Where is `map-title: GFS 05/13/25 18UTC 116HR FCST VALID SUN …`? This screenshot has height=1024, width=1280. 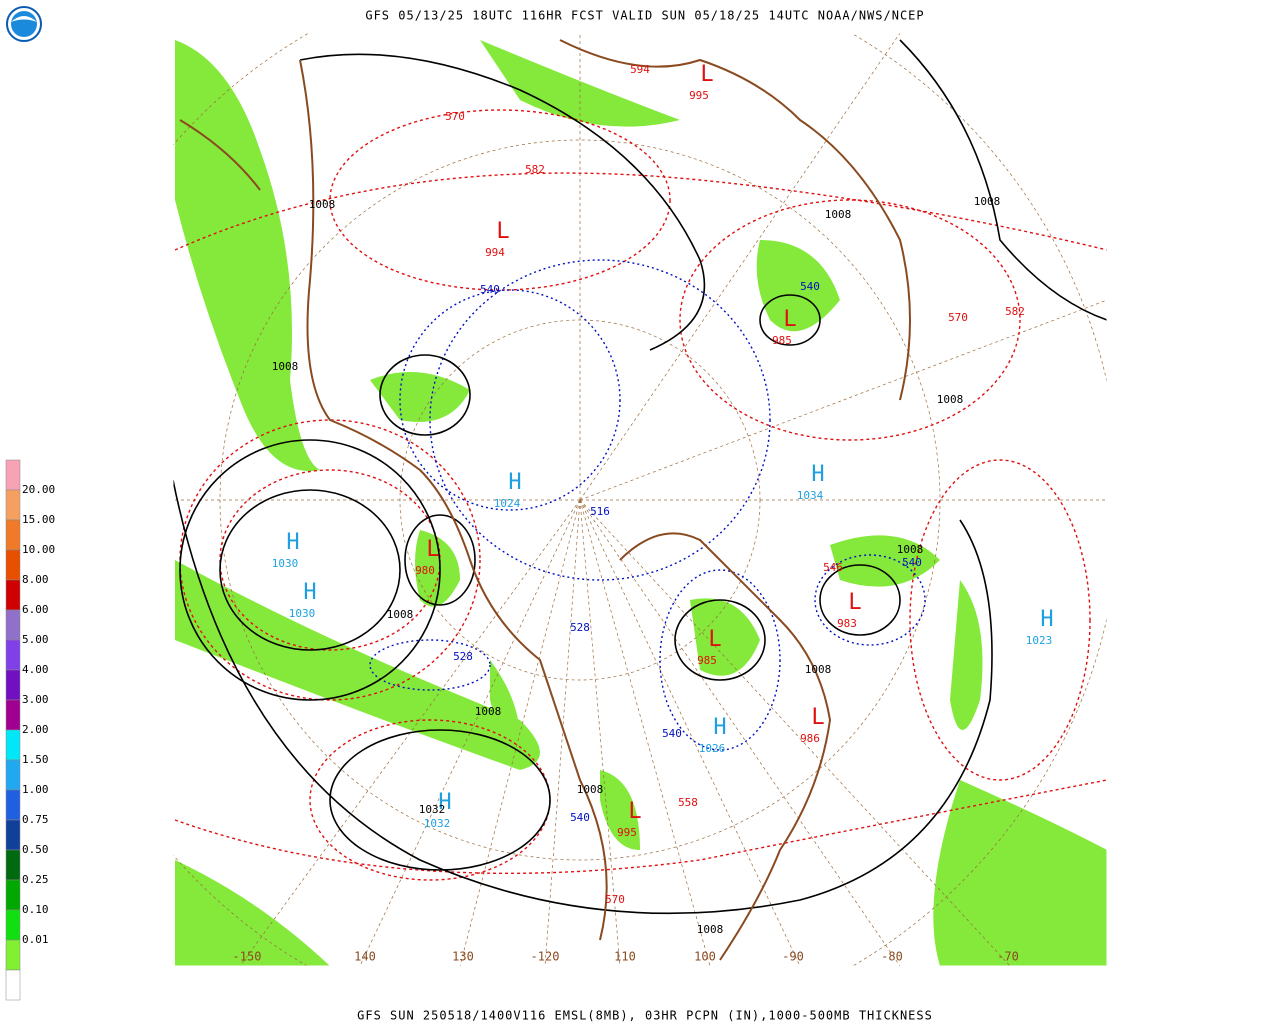
map-title: GFS 05/13/25 18UTC 116HR FCST VALID SUN … is located at coordinates (644, 16).